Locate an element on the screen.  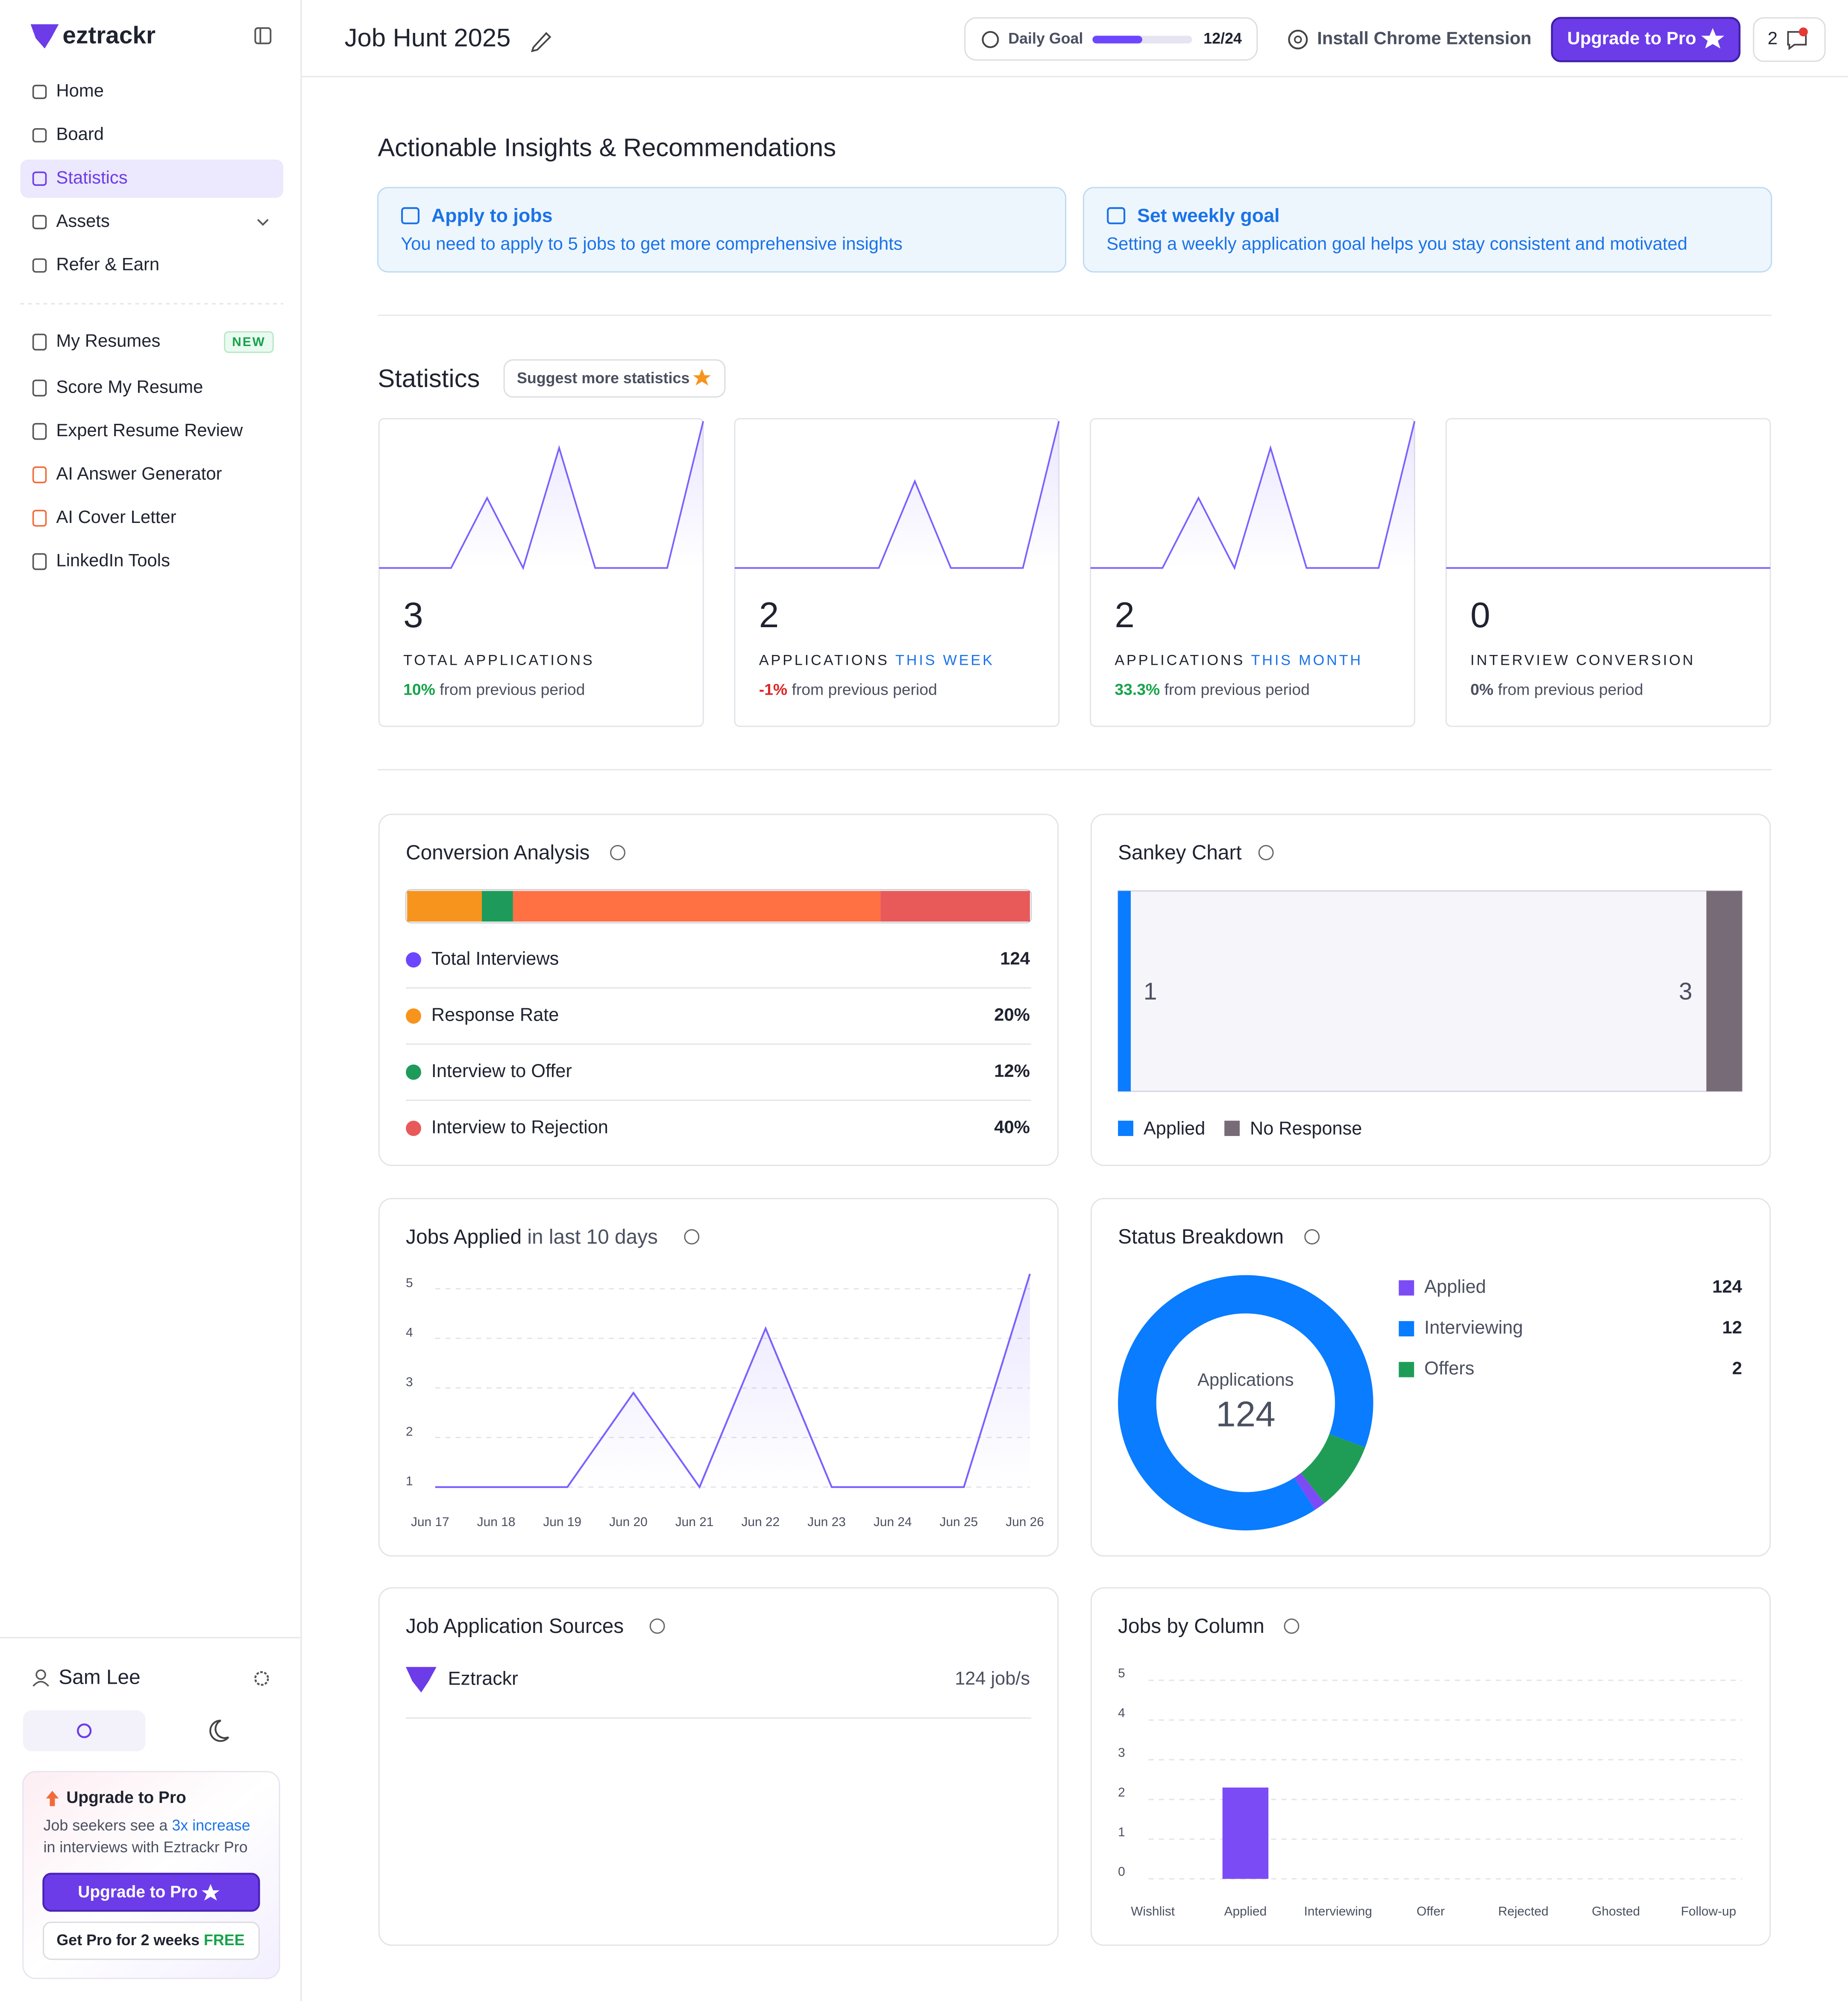
goal-icon is located at coordinates (990, 39).